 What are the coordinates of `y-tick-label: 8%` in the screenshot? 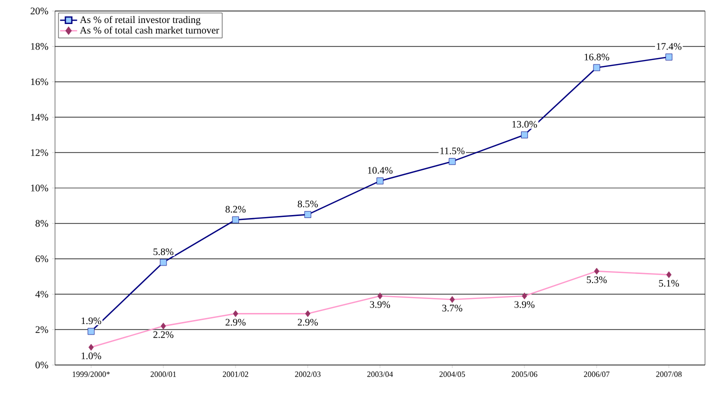 It's located at (42, 223).